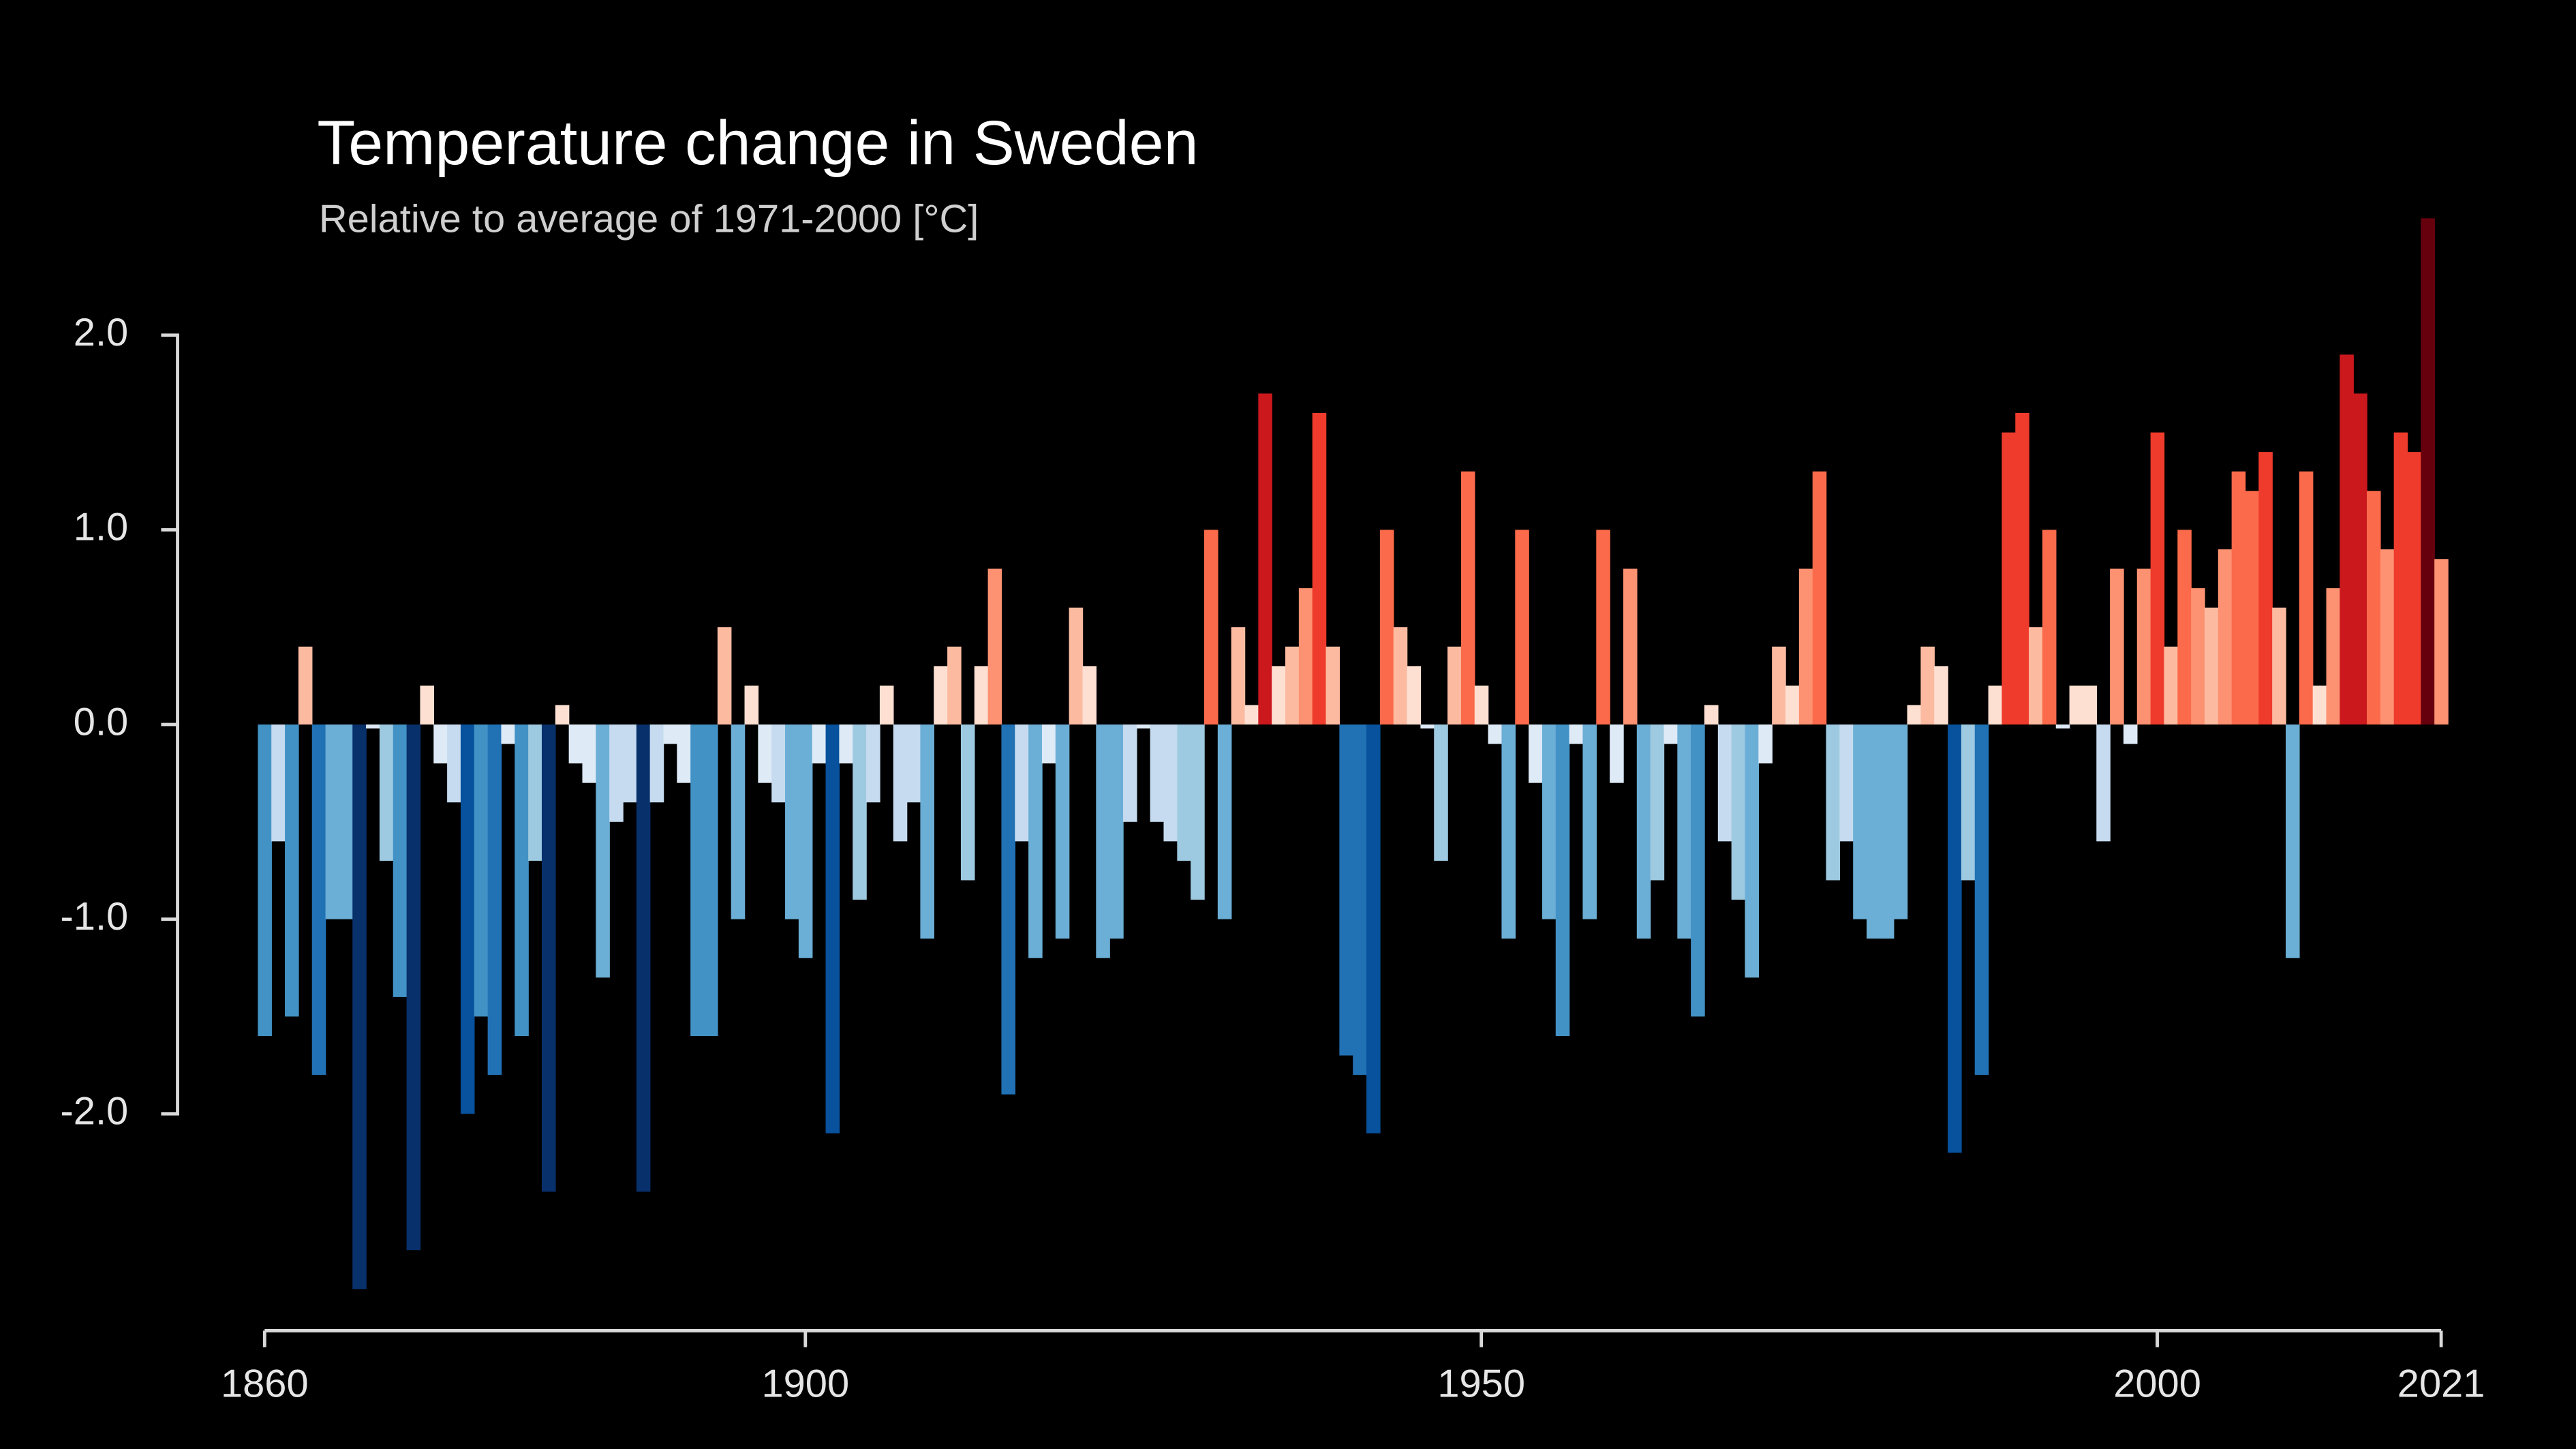 The width and height of the screenshot is (2576, 1449). I want to click on y-tick-label: 1.0, so click(101, 527).